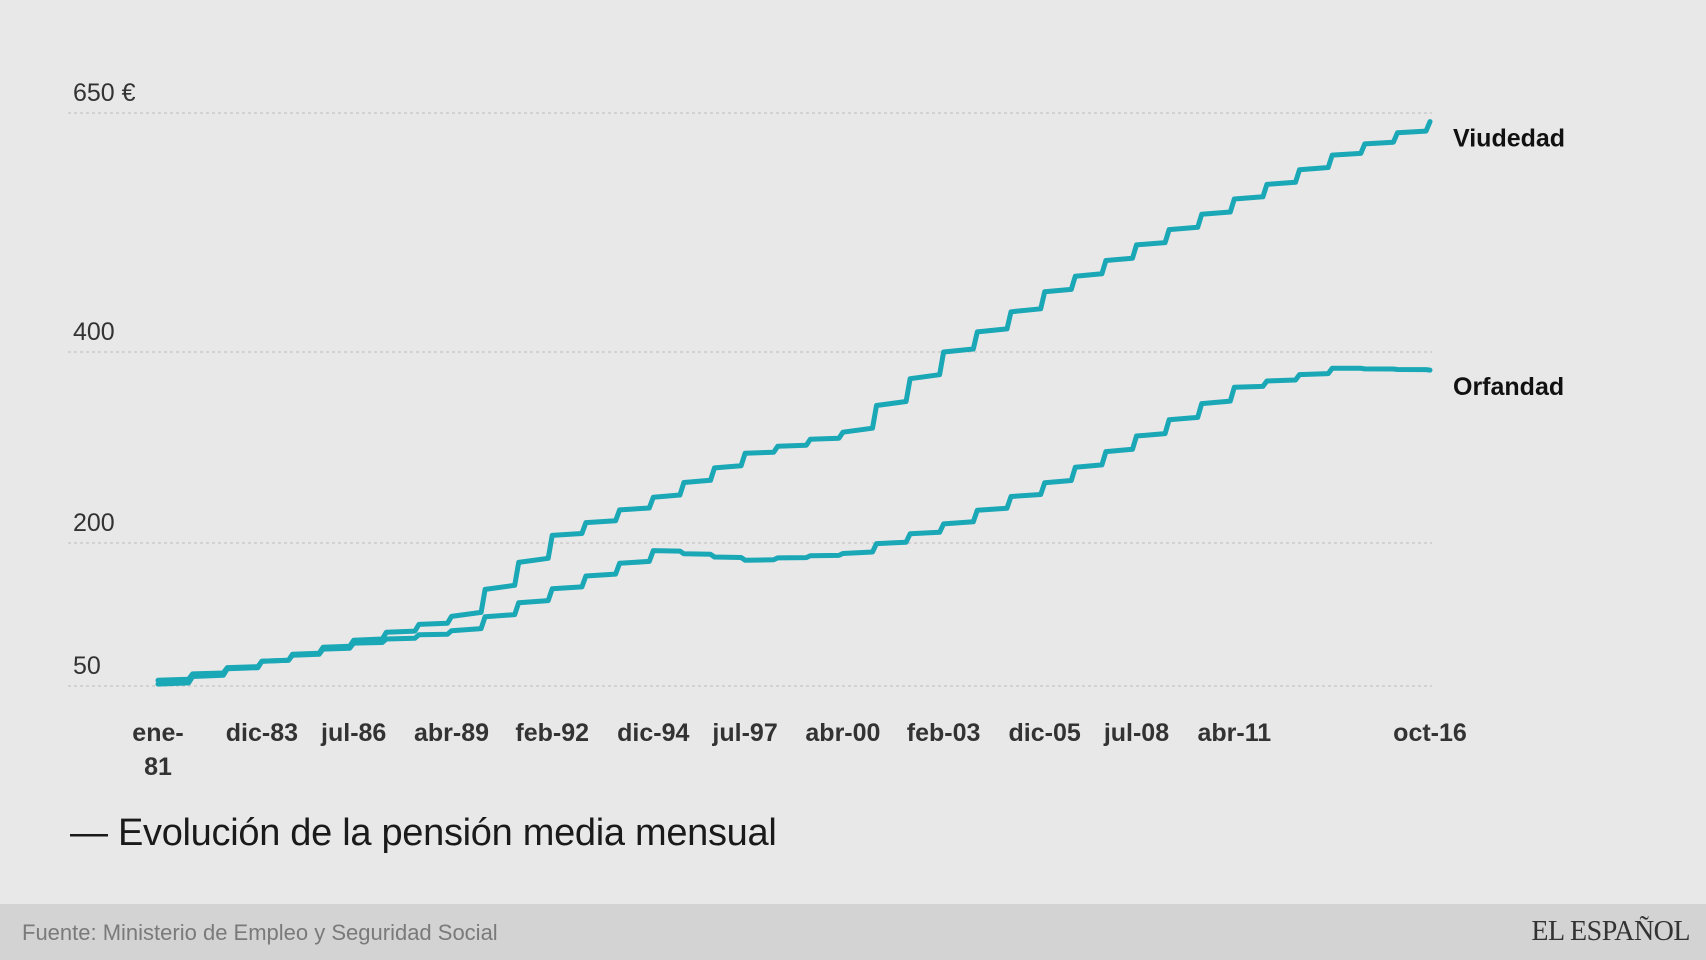 This screenshot has width=1706, height=960. What do you see at coordinates (94, 523) in the screenshot?
I see `y-tick-label: 200` at bounding box center [94, 523].